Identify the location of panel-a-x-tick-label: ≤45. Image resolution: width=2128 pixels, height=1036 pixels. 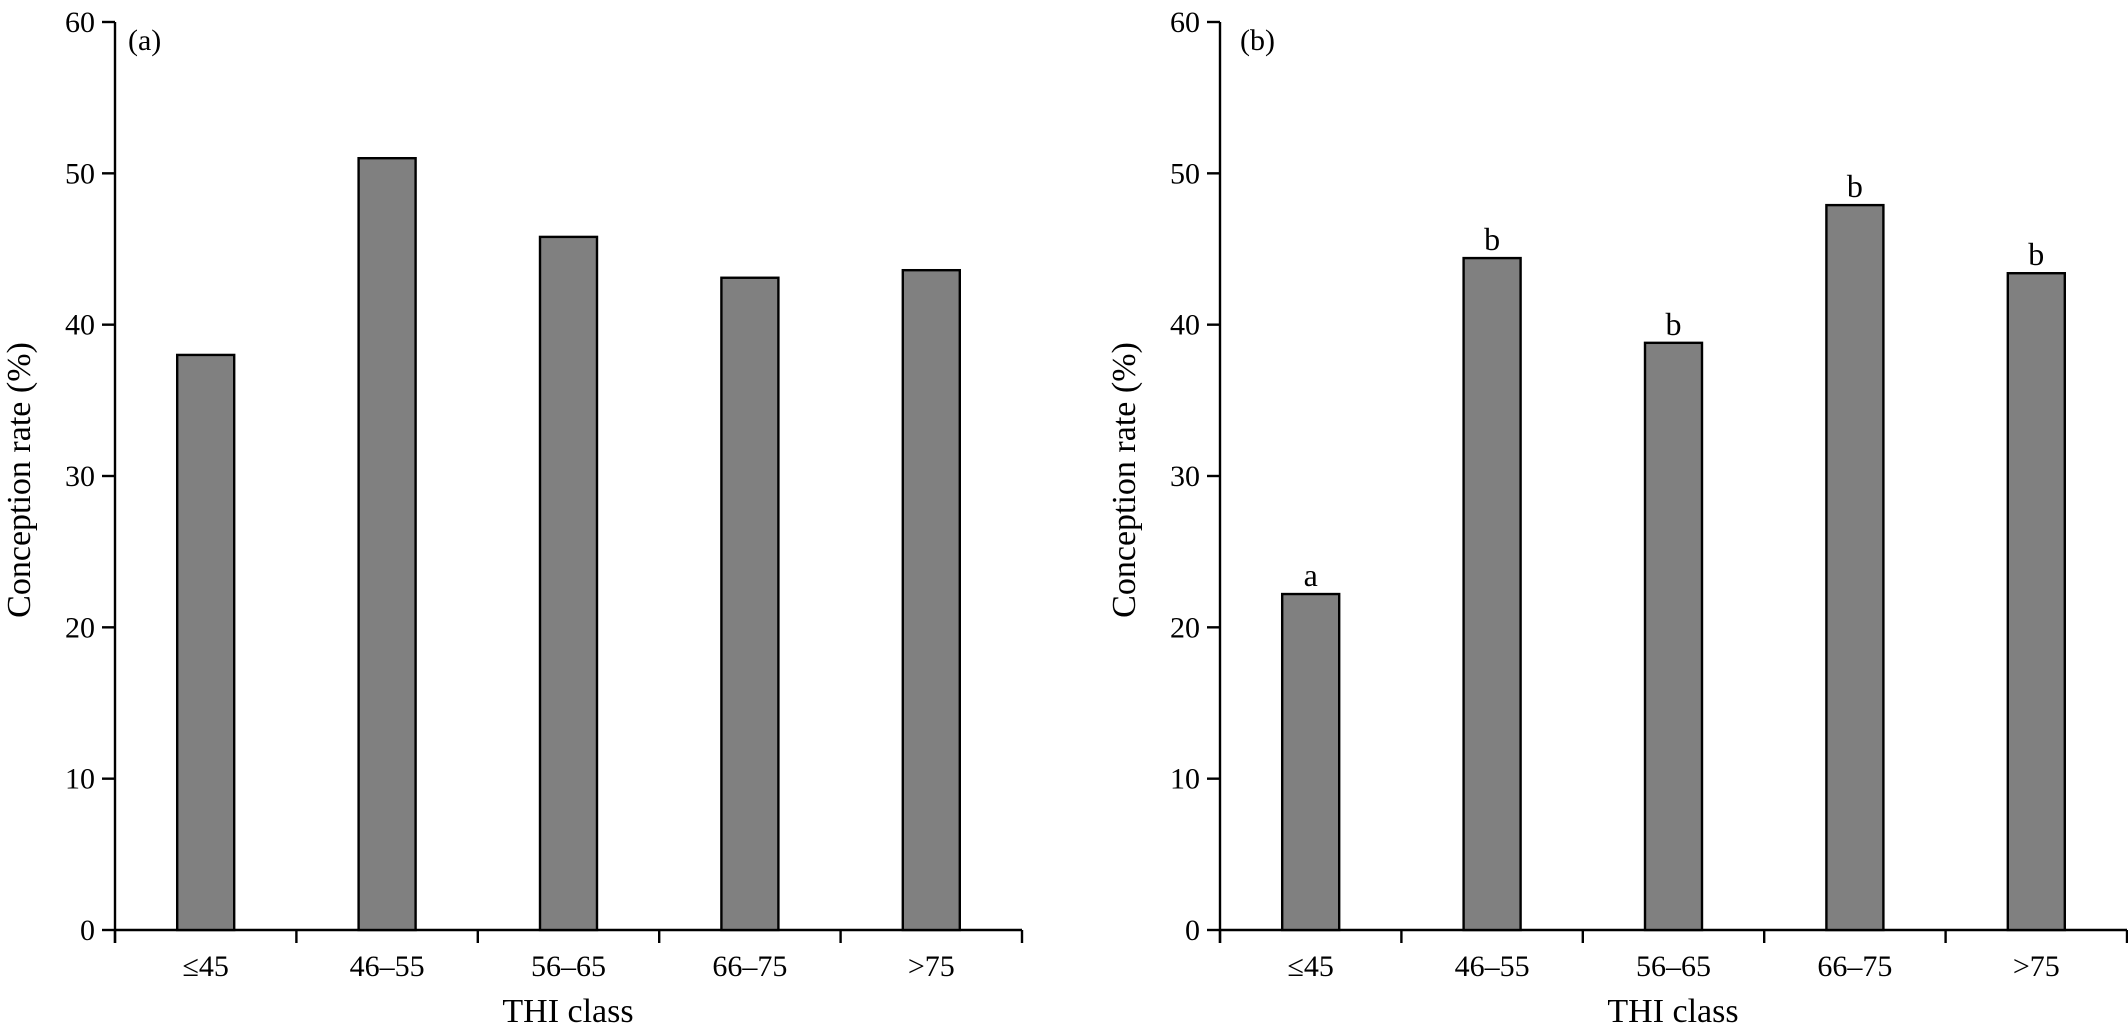
(205, 966).